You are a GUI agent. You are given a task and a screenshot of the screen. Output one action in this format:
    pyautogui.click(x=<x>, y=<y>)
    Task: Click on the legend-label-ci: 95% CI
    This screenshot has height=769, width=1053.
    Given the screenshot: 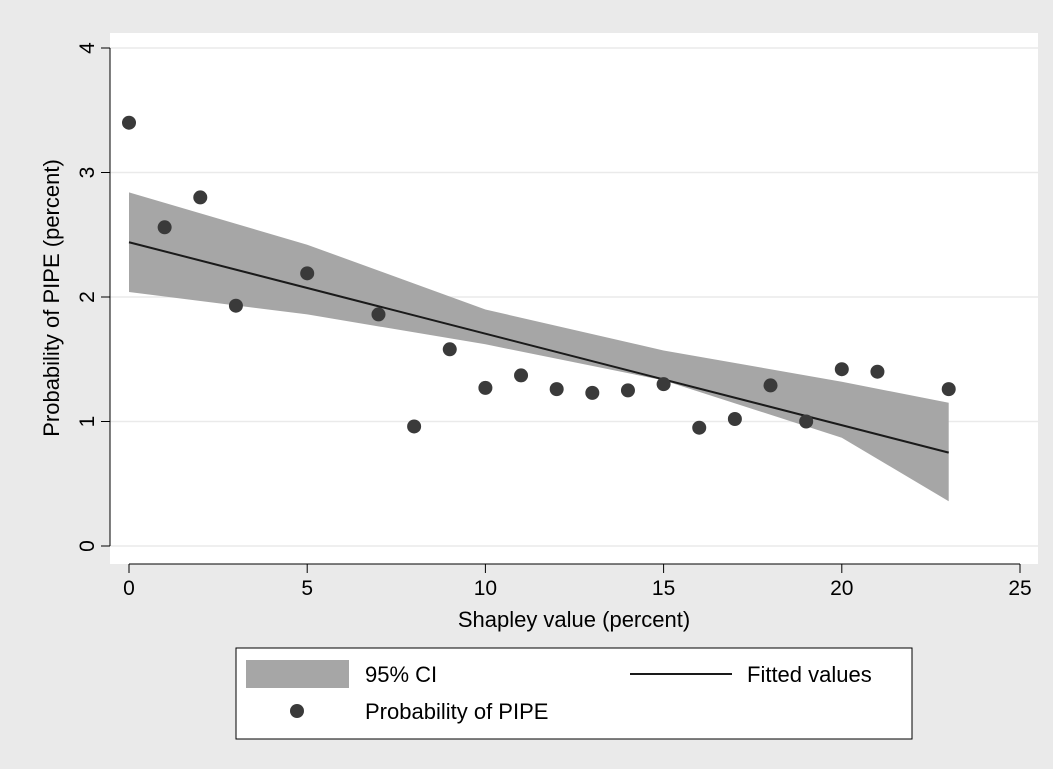 What is the action you would take?
    pyautogui.click(x=401, y=674)
    